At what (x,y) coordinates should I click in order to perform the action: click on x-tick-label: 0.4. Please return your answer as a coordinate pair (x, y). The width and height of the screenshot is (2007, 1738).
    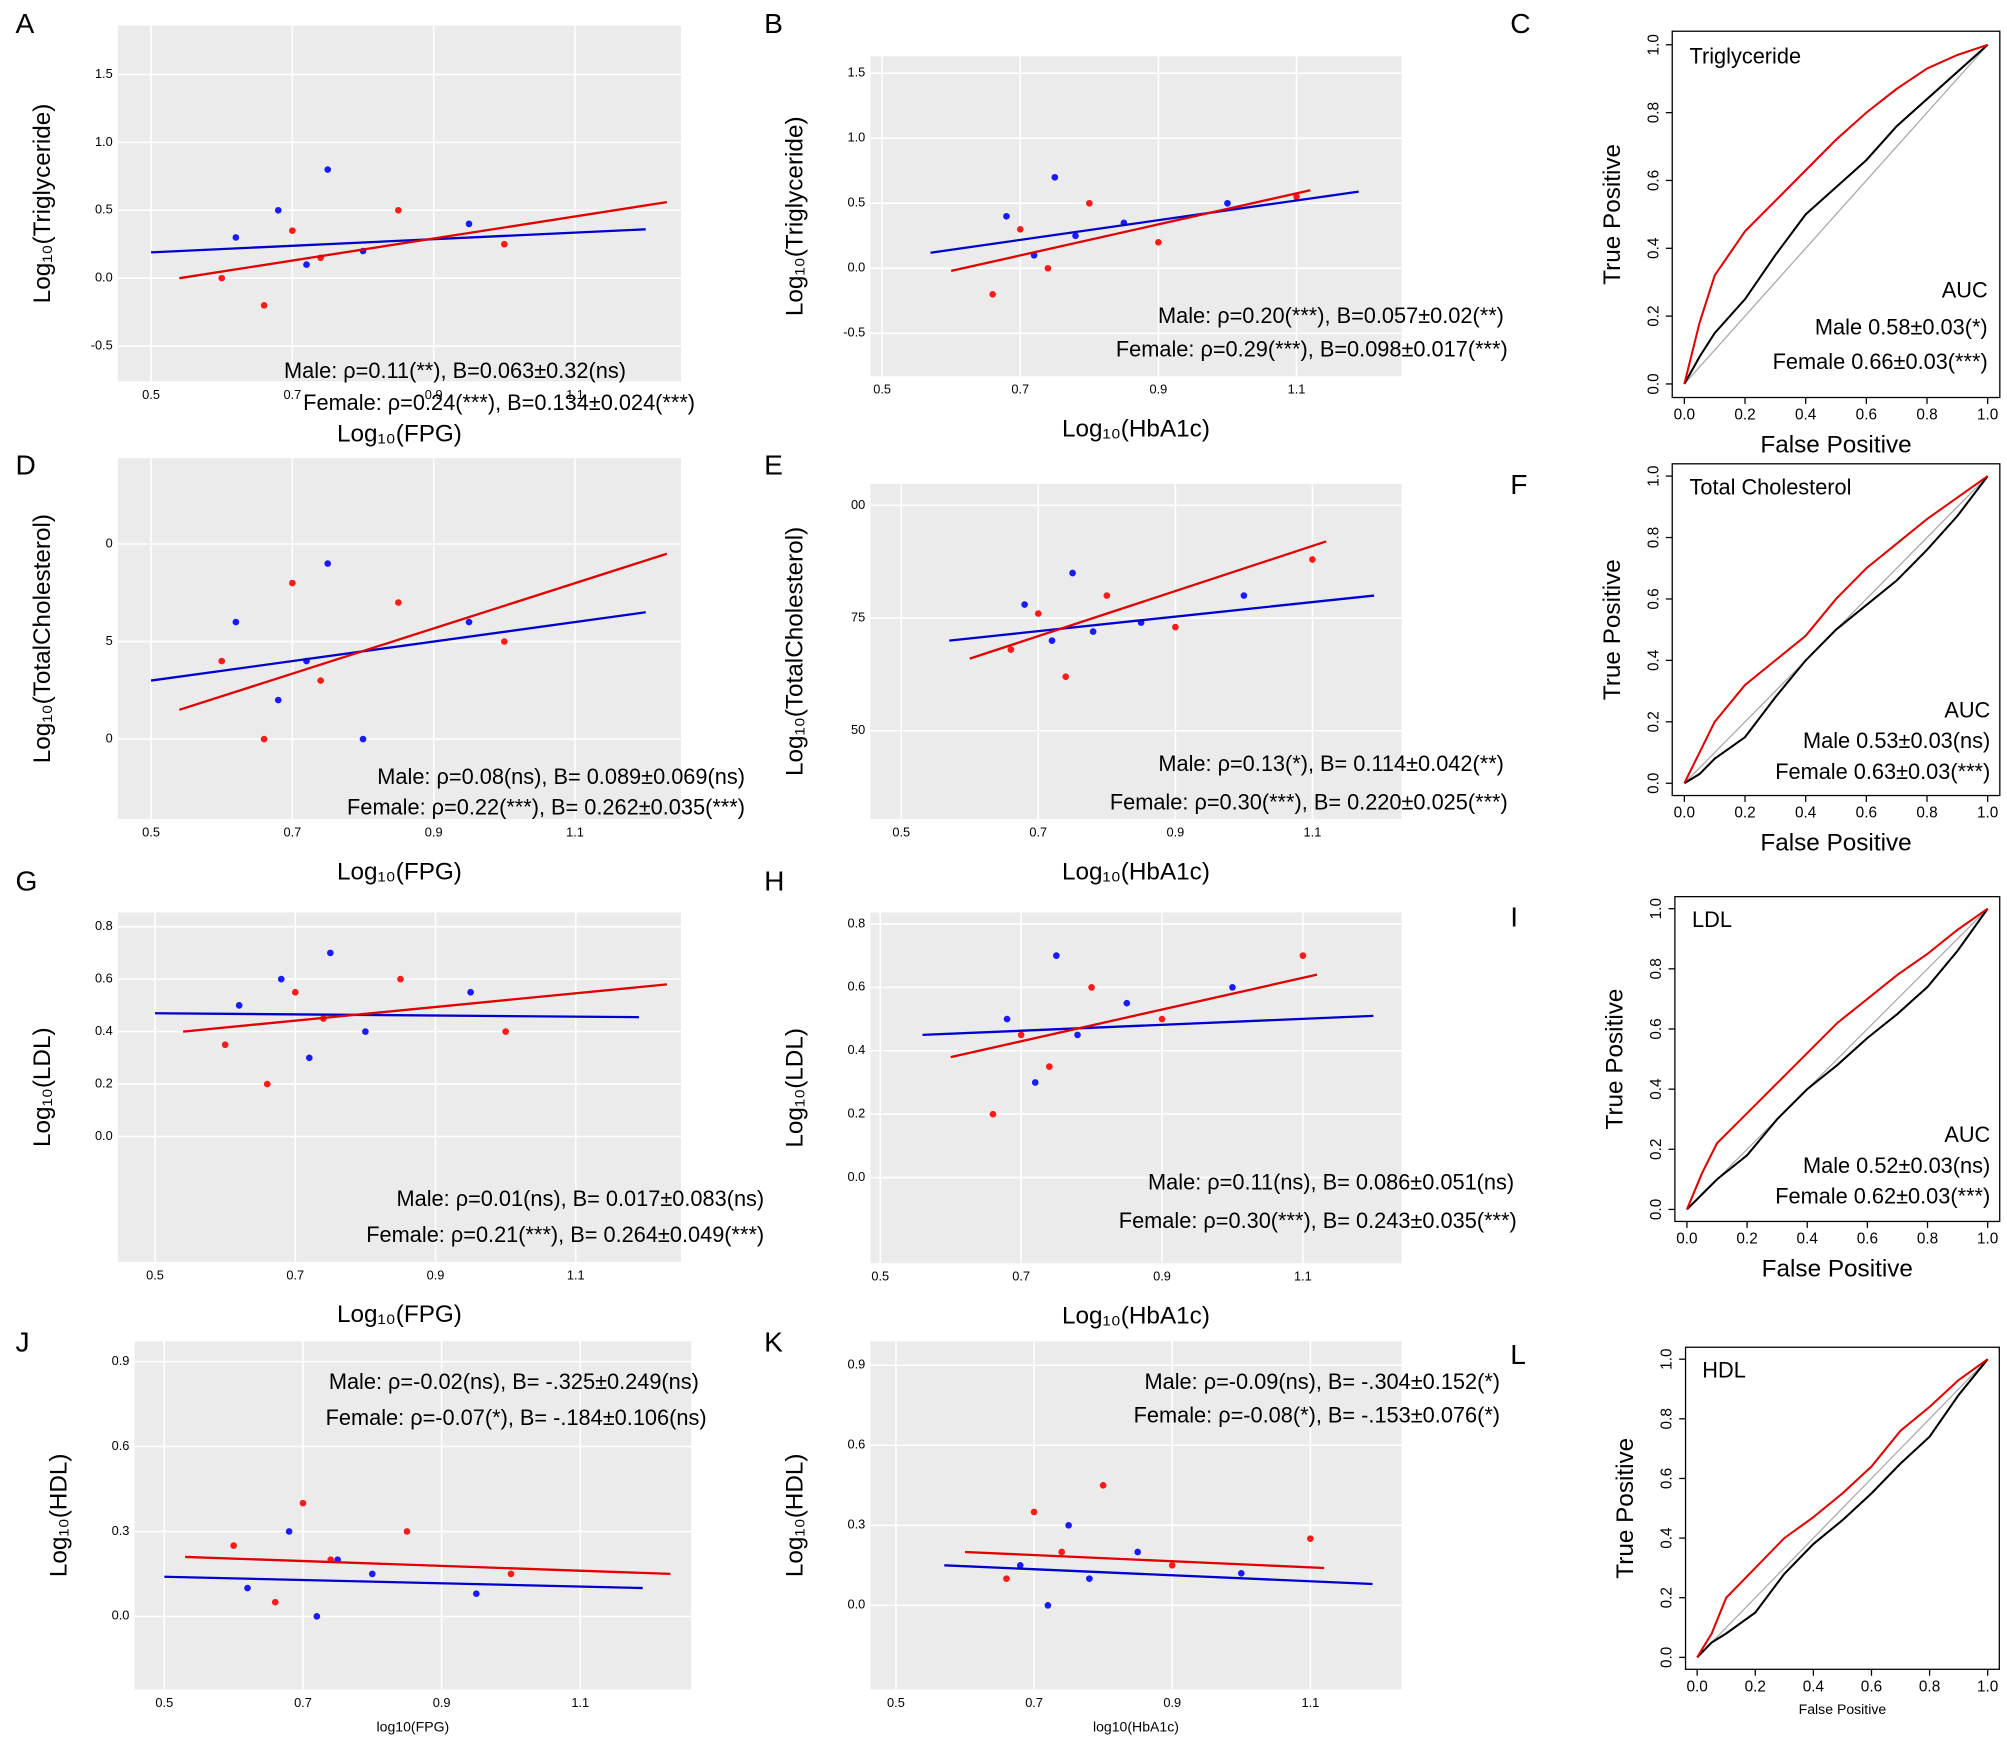
    Looking at the image, I should click on (1814, 1686).